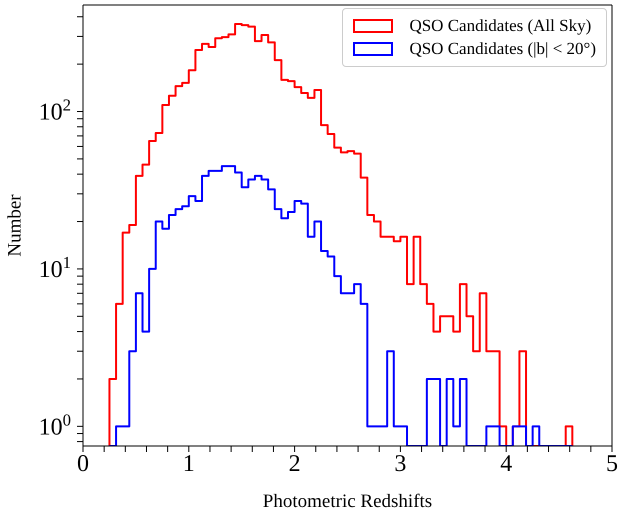 The image size is (621, 509). Describe the element at coordinates (54, 425) in the screenshot. I see `y-tick-label: 10$^{0}$` at that location.